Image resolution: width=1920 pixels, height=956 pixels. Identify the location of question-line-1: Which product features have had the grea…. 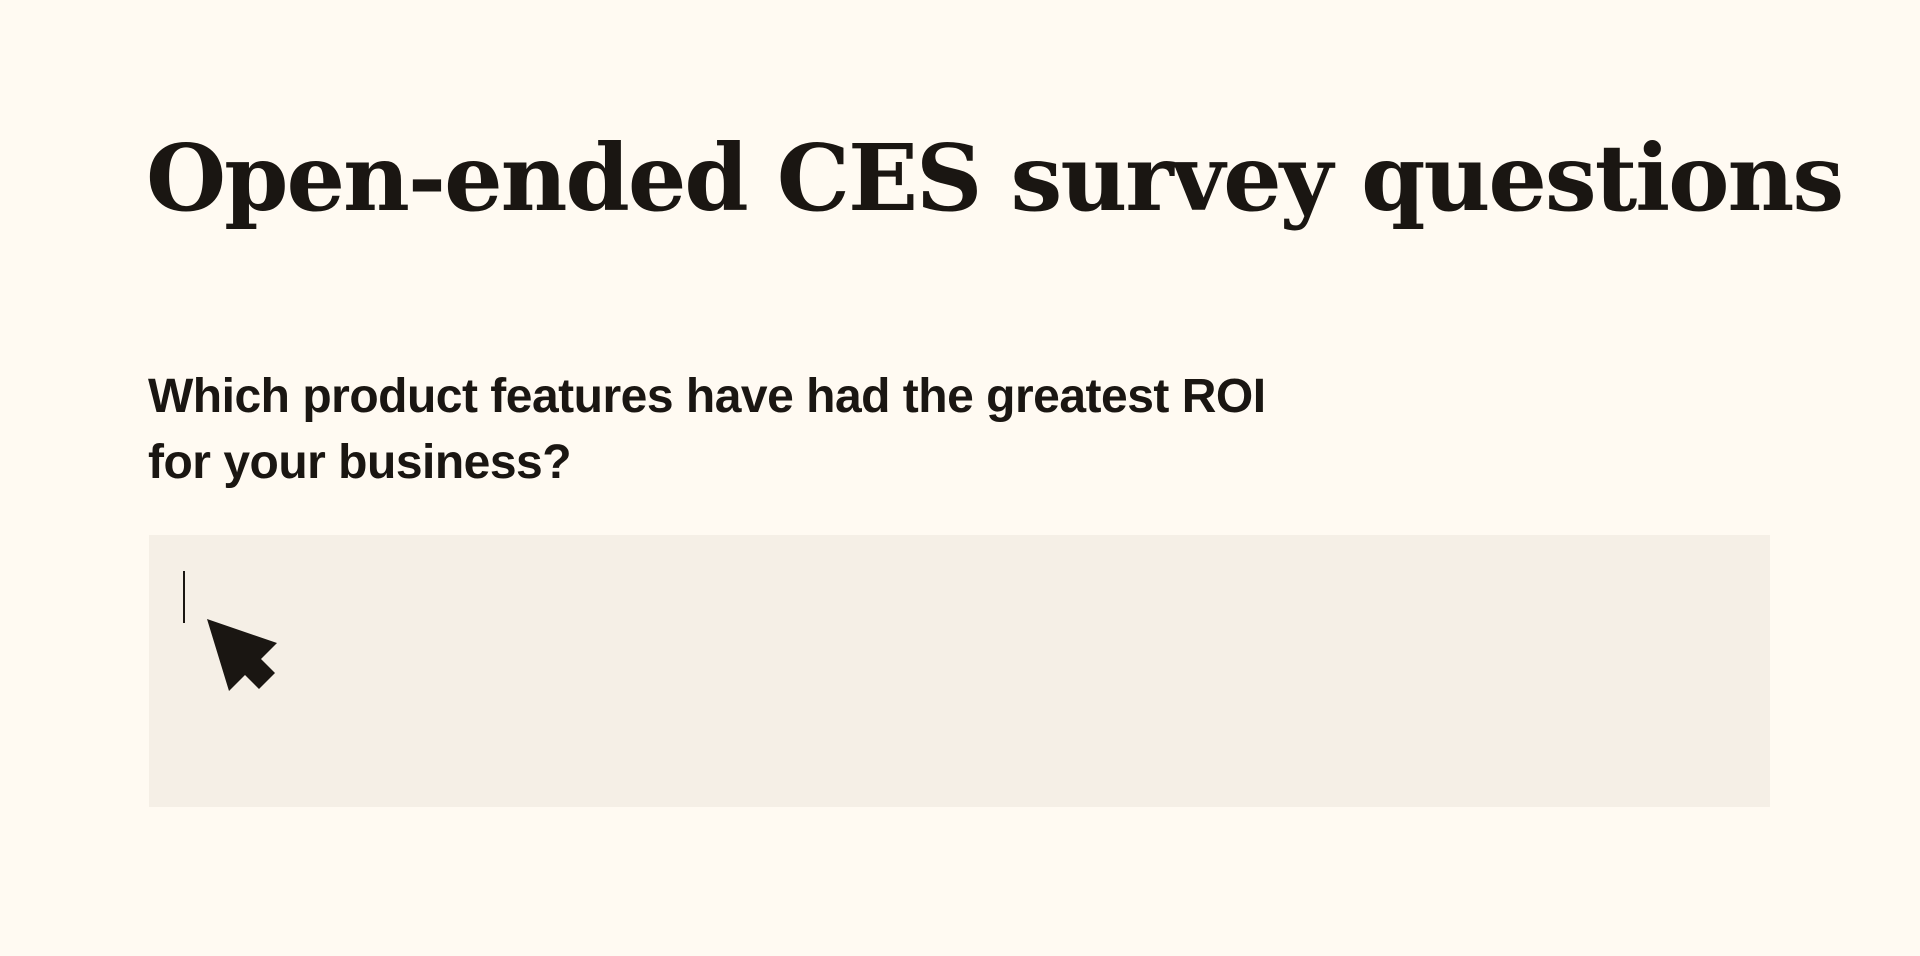
(707, 396).